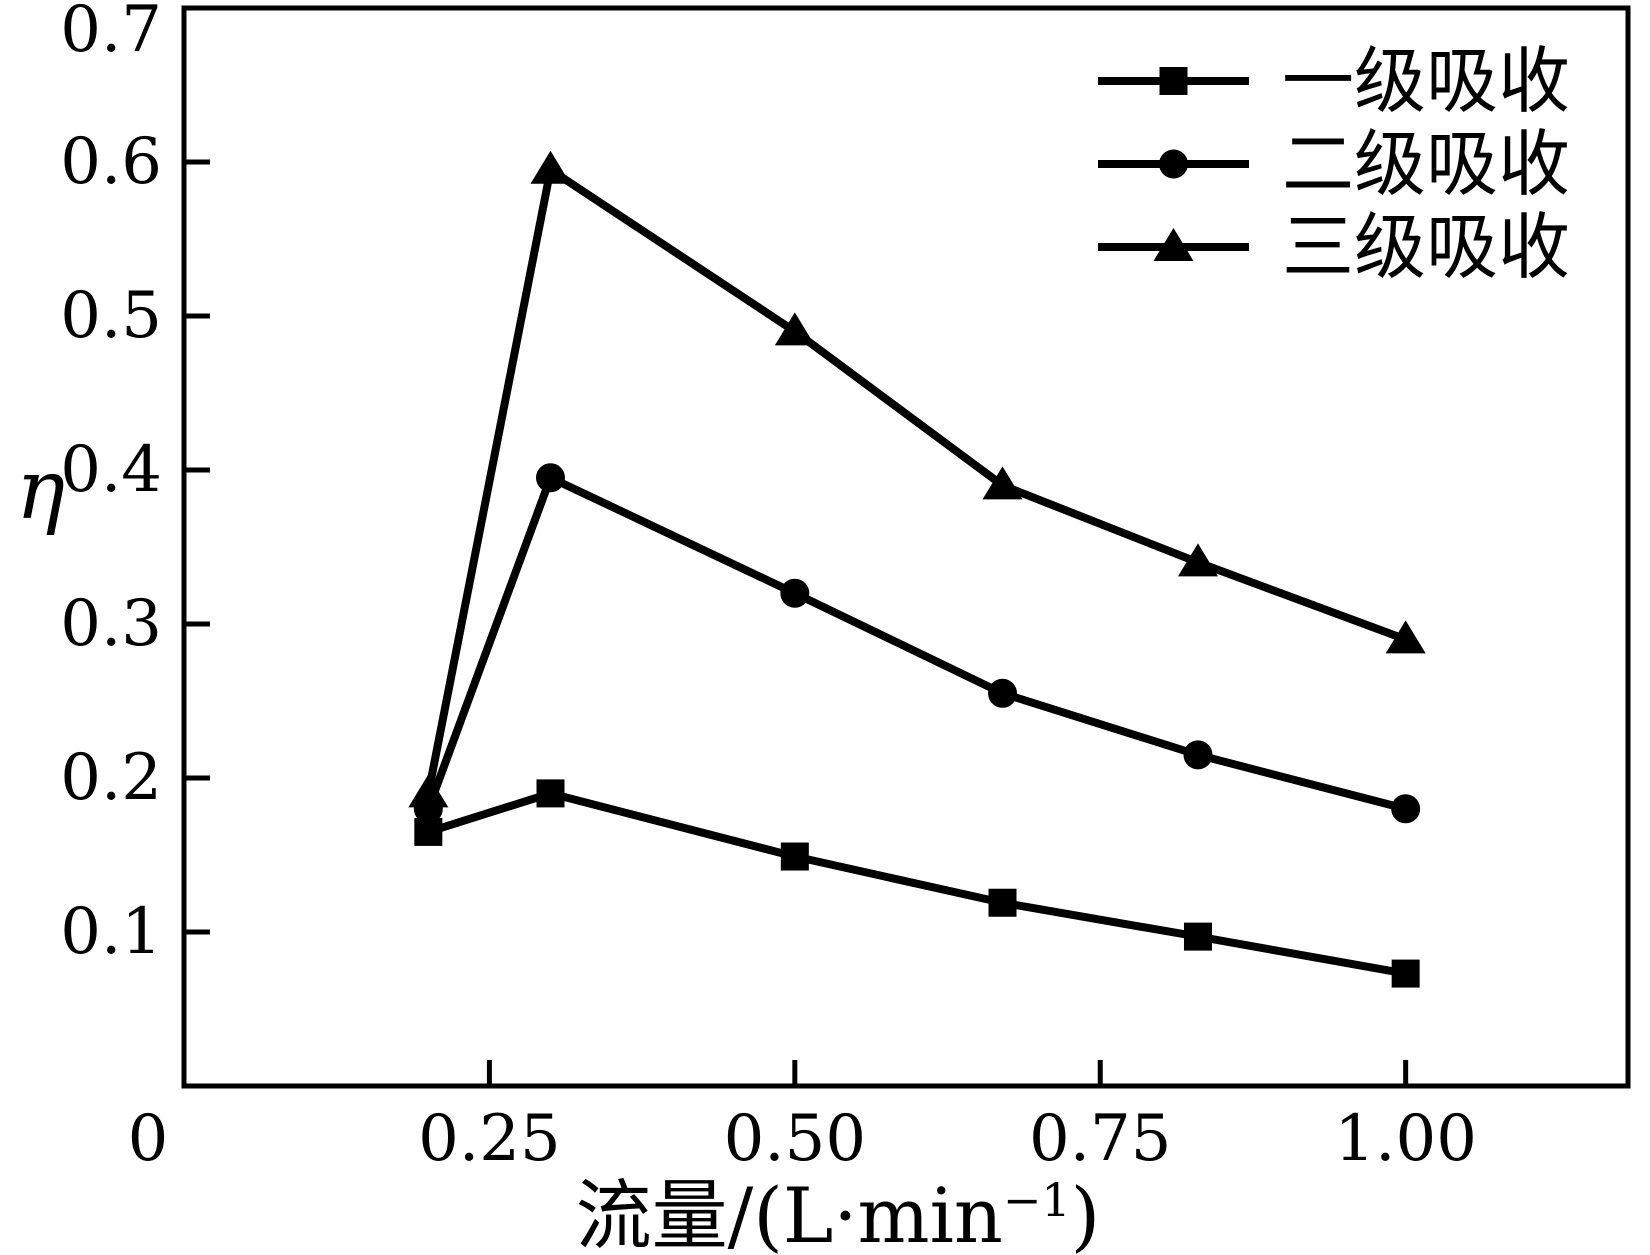 The image size is (1650, 1255). Describe the element at coordinates (111, 316) in the screenshot. I see `y-tick-label-0.5: 0.5` at that location.